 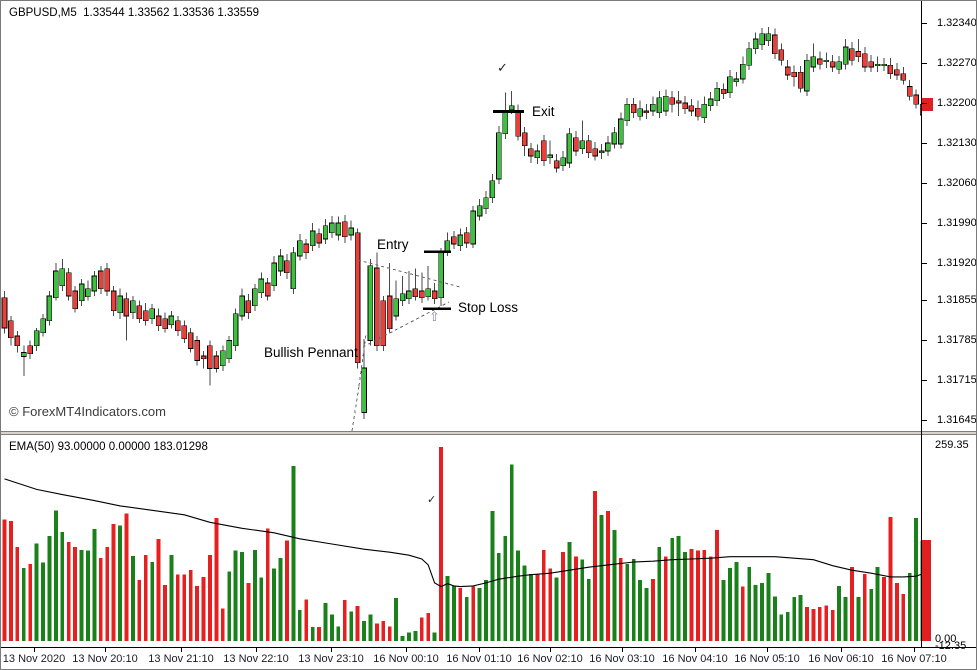 What do you see at coordinates (362, 360) in the screenshot?
I see `pennant-trendline` at bounding box center [362, 360].